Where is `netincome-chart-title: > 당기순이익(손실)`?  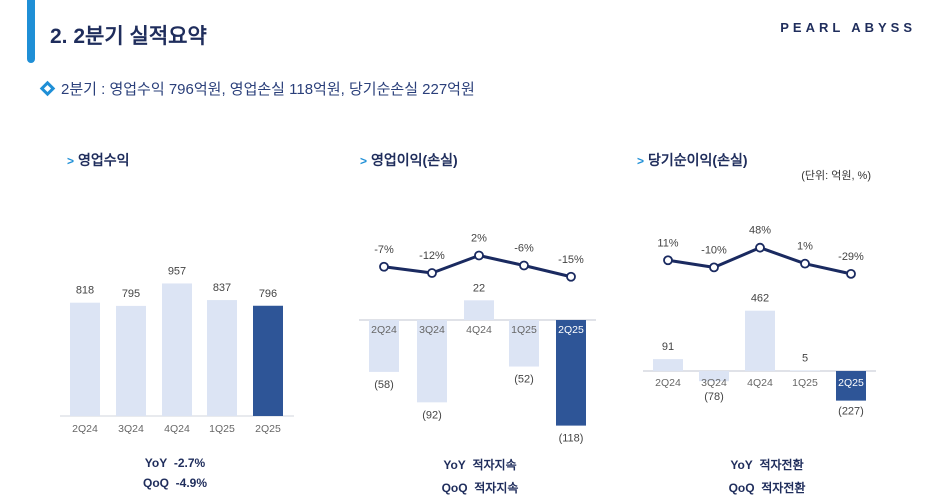 netincome-chart-title: > 당기순이익(손실) is located at coordinates (692, 160).